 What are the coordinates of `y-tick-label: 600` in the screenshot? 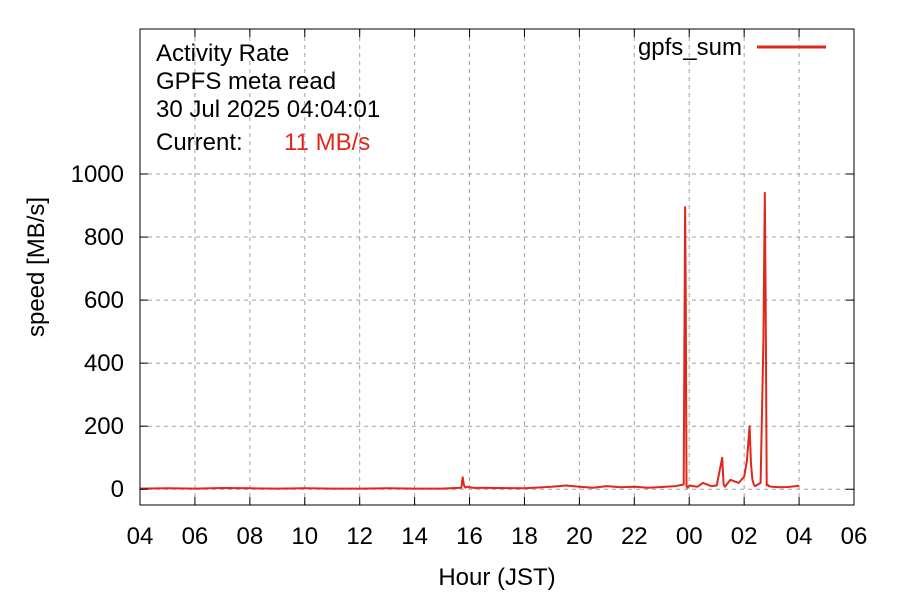 It's located at (104, 300).